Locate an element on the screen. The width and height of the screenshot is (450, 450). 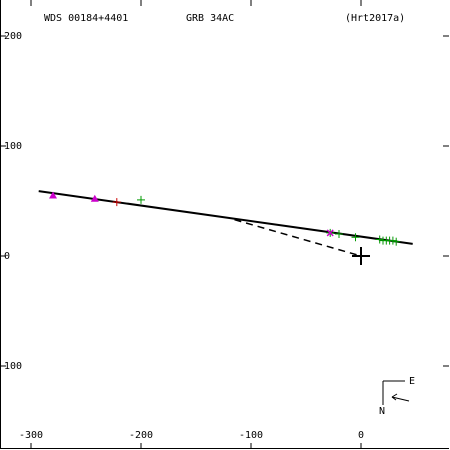
orbit-lines is located at coordinates (225, 223).